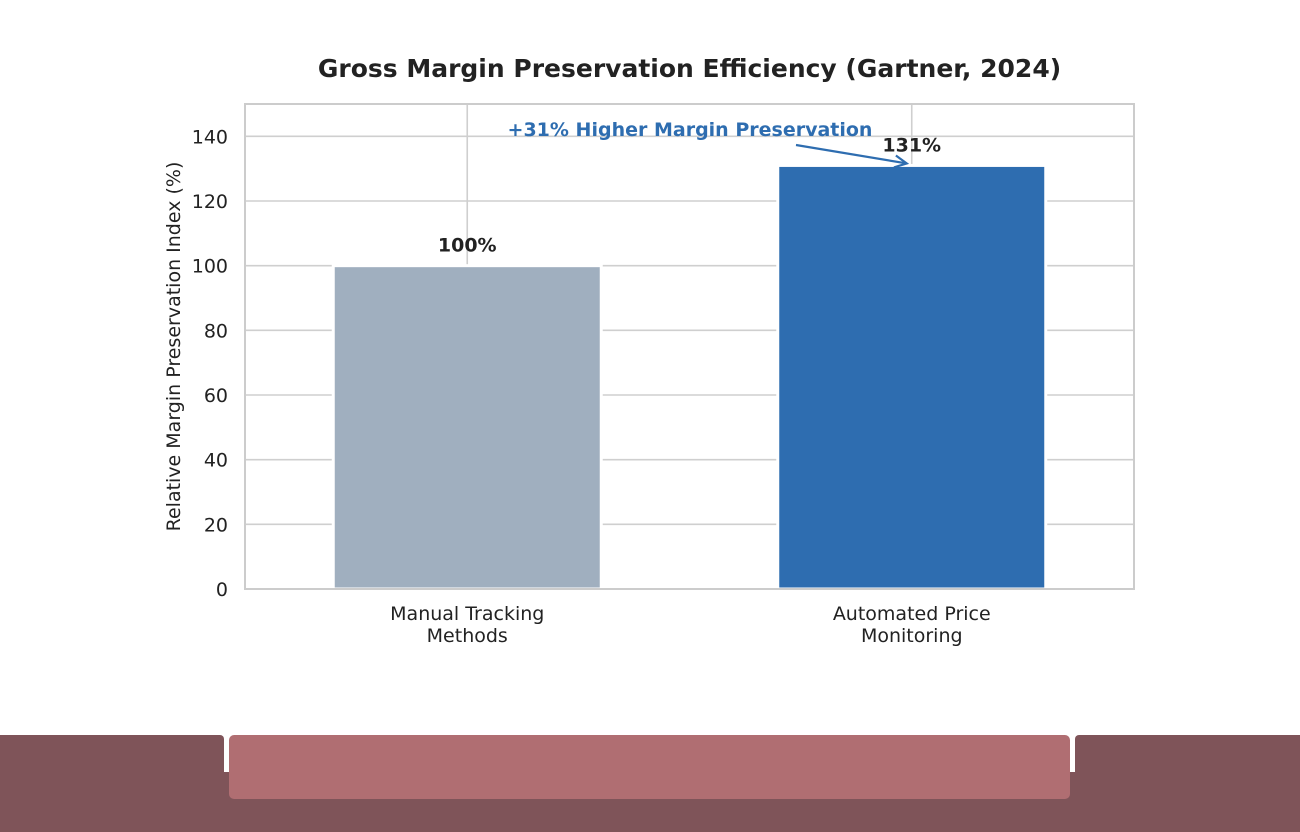 This screenshot has width=1300, height=832. What do you see at coordinates (851, 154) in the screenshot?
I see `annotation-arrow` at bounding box center [851, 154].